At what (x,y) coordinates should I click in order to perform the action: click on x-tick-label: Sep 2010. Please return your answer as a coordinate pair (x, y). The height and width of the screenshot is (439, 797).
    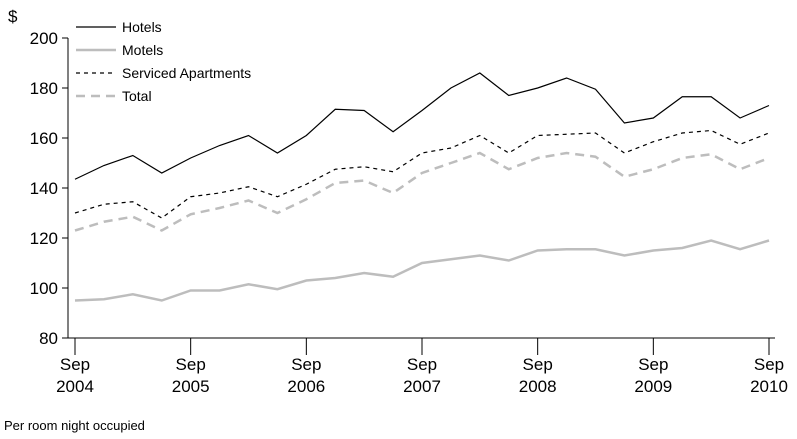
    Looking at the image, I should click on (769, 375).